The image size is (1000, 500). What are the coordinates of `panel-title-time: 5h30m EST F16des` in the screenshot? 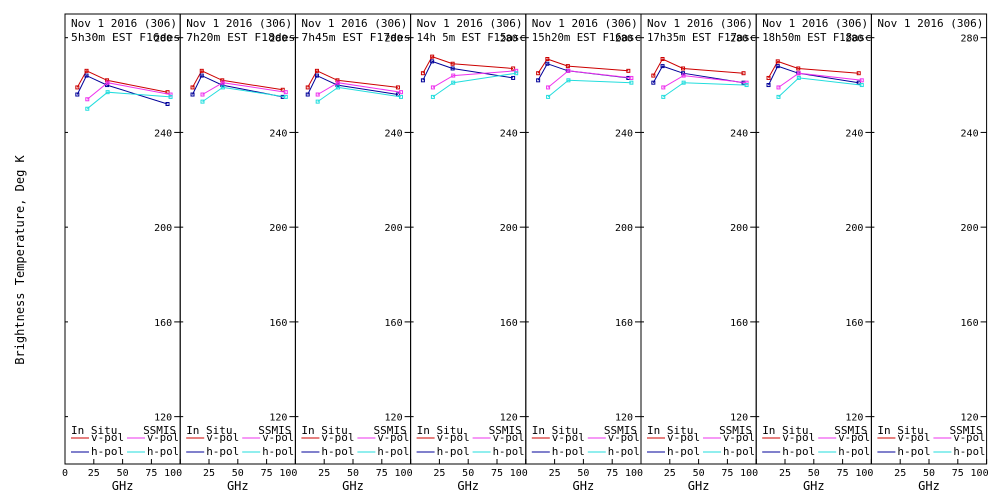 It's located at (125, 37).